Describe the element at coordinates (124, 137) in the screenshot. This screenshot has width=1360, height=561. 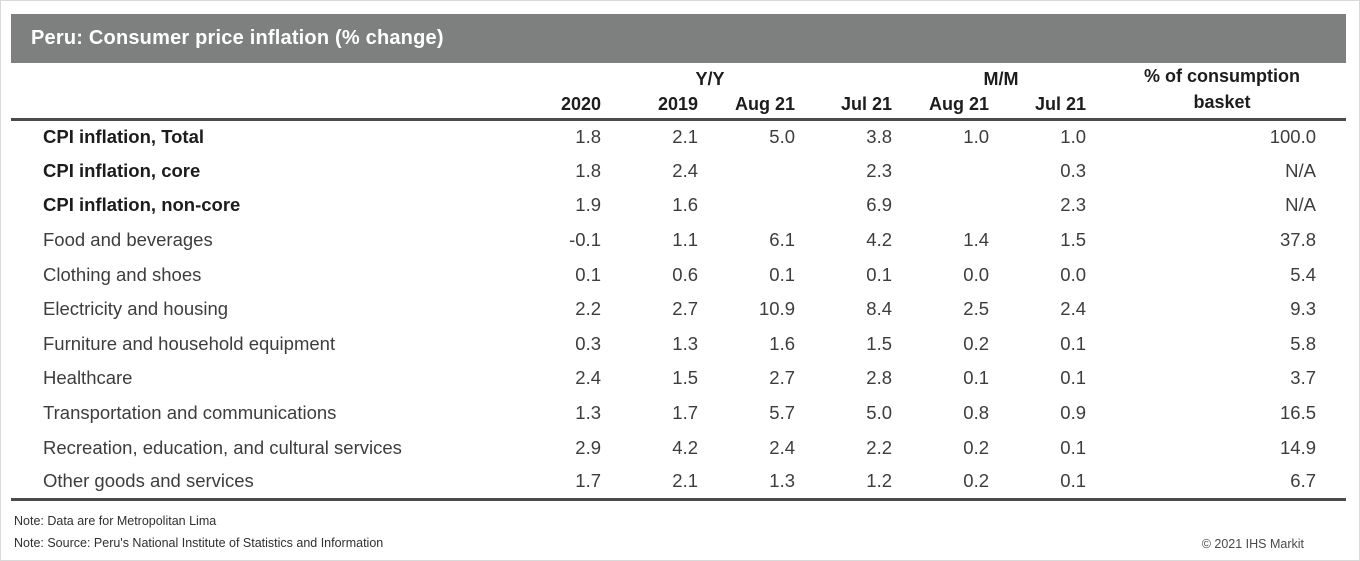
I see `row-label: CPI inflation, Total` at that location.